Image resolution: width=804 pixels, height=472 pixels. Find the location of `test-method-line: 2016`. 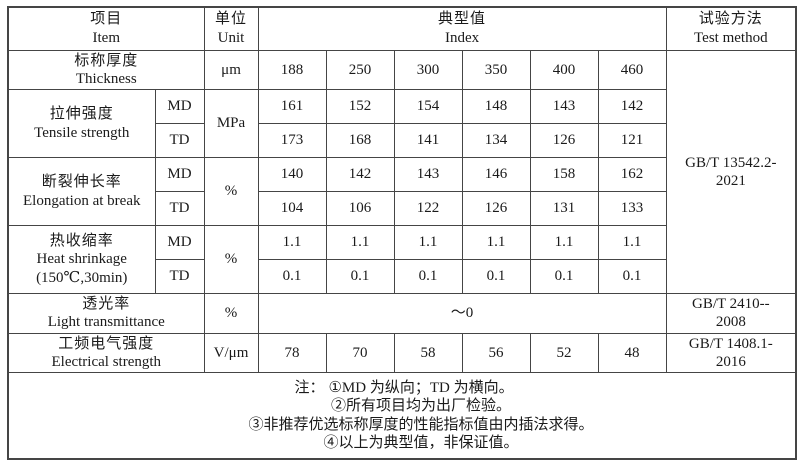

test-method-line: 2016 is located at coordinates (730, 361).